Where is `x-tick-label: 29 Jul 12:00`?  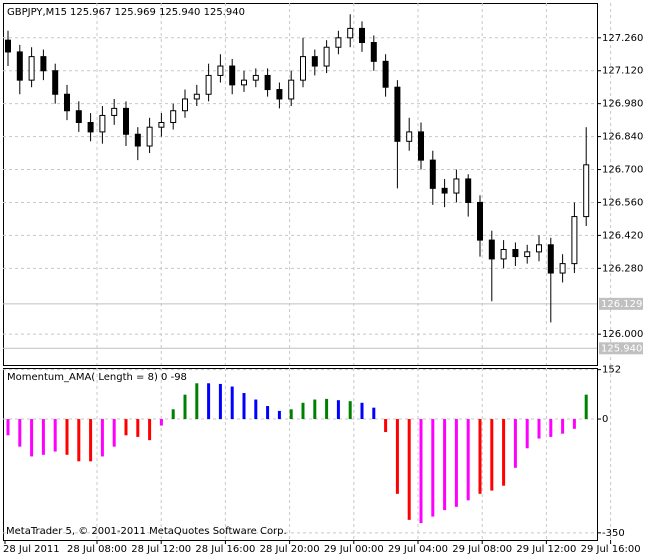
x-tick-label: 29 Jul 12:00 is located at coordinates (546, 549).